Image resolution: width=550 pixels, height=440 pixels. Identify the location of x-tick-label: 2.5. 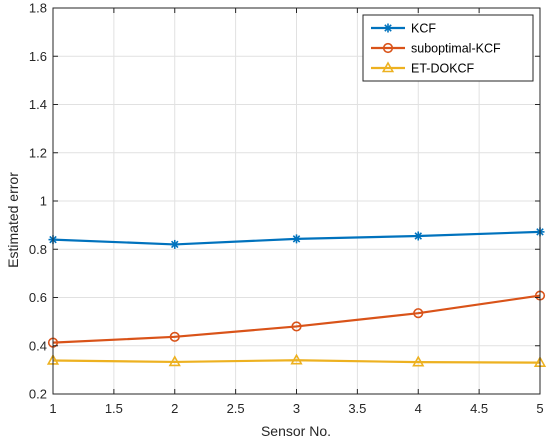
(236, 408).